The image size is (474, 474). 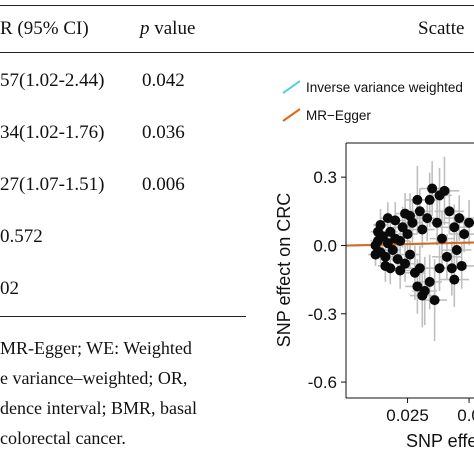 What do you see at coordinates (94, 378) in the screenshot?
I see `footnote-line-2: e variance–weighted; OR,` at bounding box center [94, 378].